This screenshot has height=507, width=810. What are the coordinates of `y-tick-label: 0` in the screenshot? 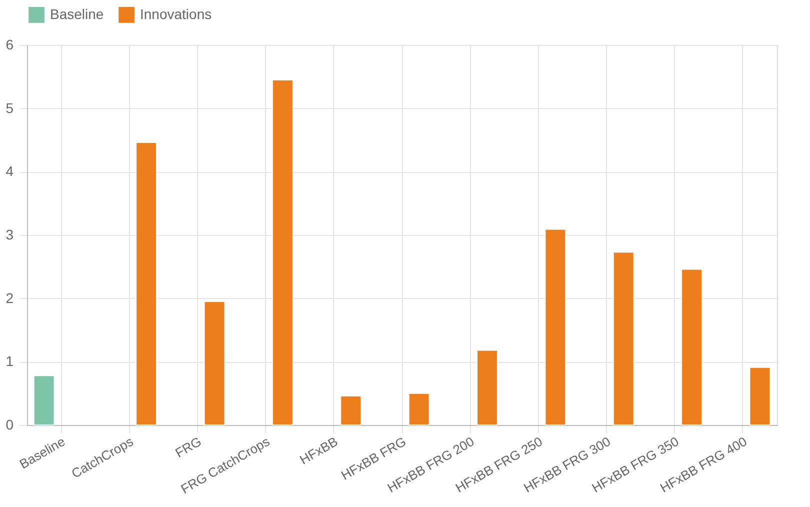 It's located at (10, 424).